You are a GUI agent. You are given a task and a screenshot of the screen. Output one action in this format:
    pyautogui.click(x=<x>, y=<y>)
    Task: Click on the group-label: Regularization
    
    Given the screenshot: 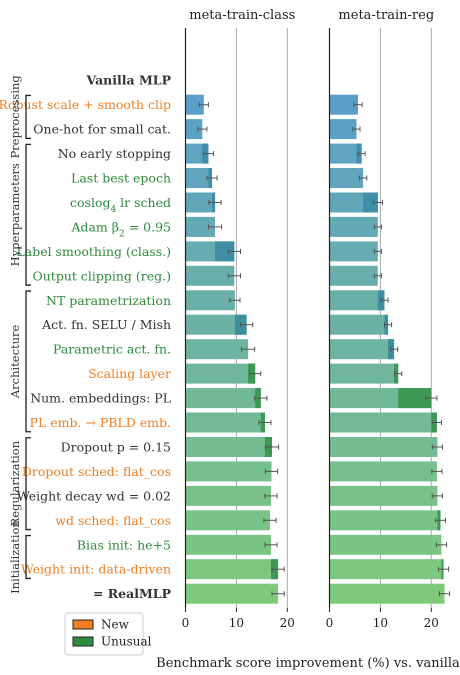 What is the action you would take?
    pyautogui.click(x=15, y=483)
    